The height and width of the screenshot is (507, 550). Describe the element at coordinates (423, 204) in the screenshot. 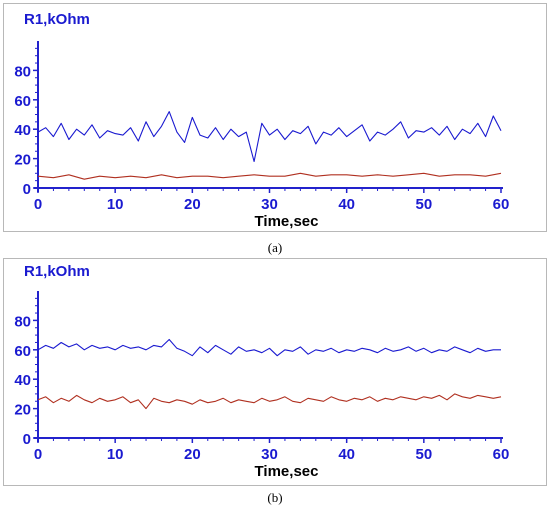

I see `chart-a-x-tick-label: 50` at that location.